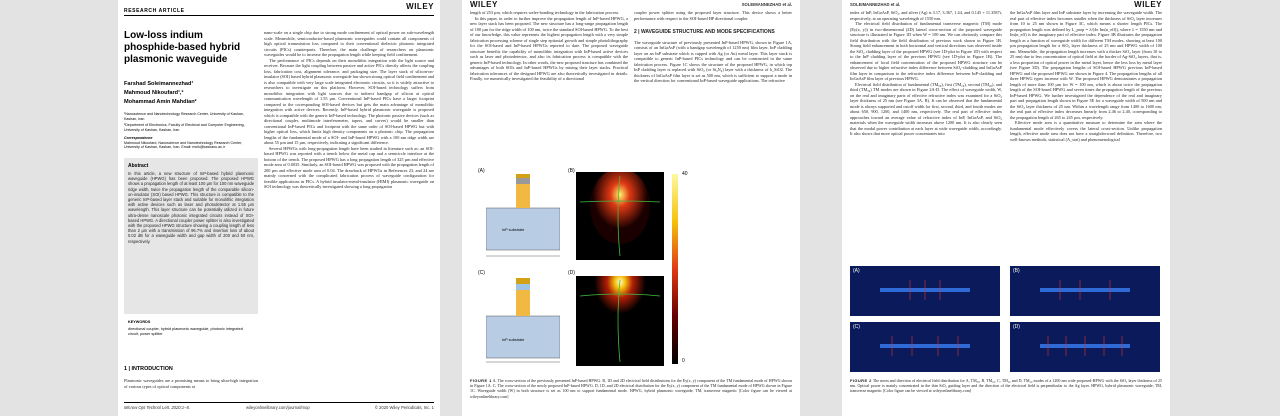 The height and width of the screenshot is (416, 1280). What do you see at coordinates (159, 84) in the screenshot?
I see `author: Farshad Soleimannezhad¹` at bounding box center [159, 84].